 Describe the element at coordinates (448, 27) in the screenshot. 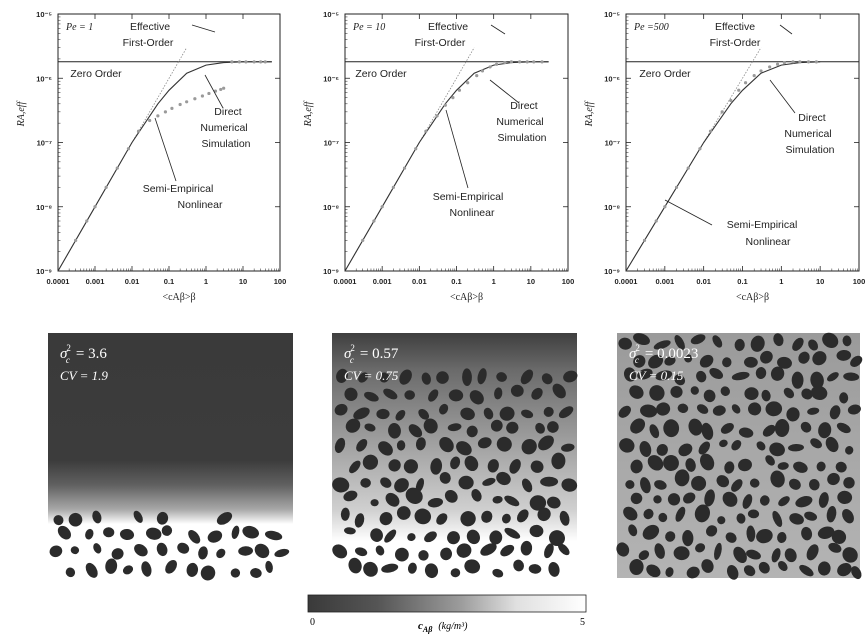

I see `label-effective: Effective` at that location.